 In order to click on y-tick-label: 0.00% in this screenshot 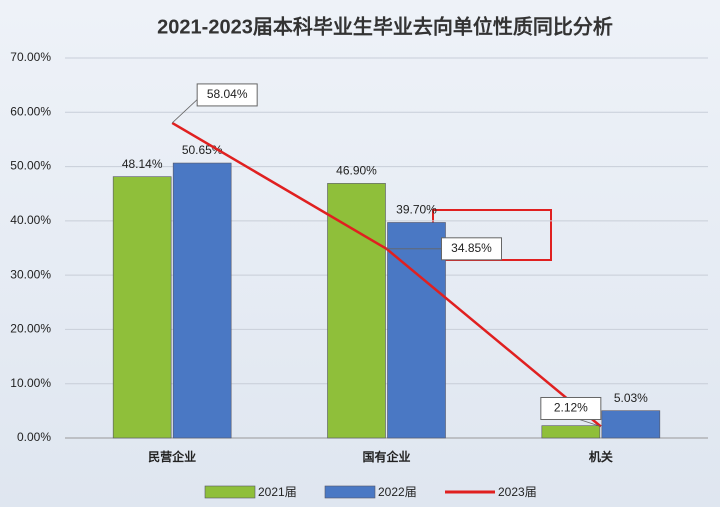, I will do `click(34, 437)`.